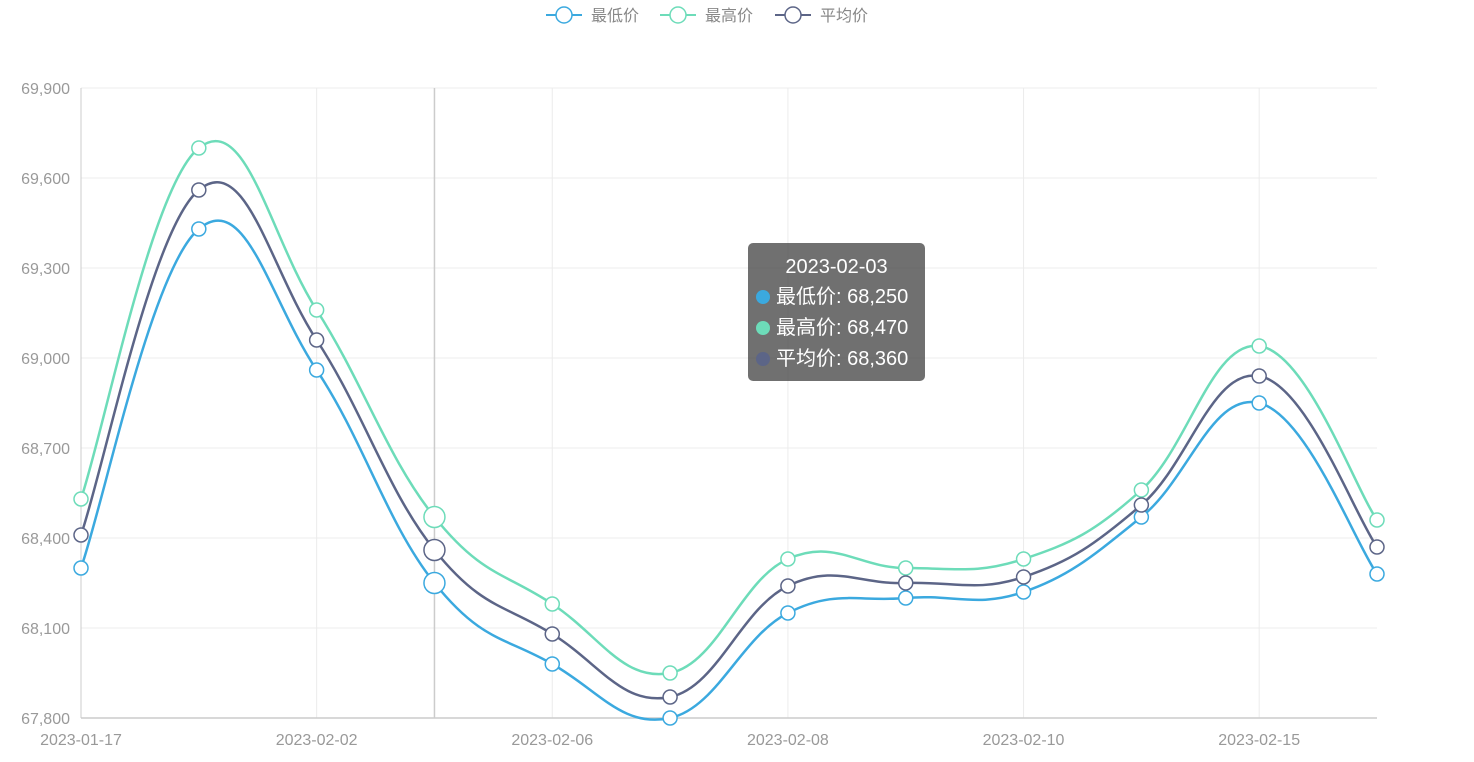 The width and height of the screenshot is (1474, 762). Describe the element at coordinates (45, 539) in the screenshot. I see `y-tick-label: 68,400` at that location.